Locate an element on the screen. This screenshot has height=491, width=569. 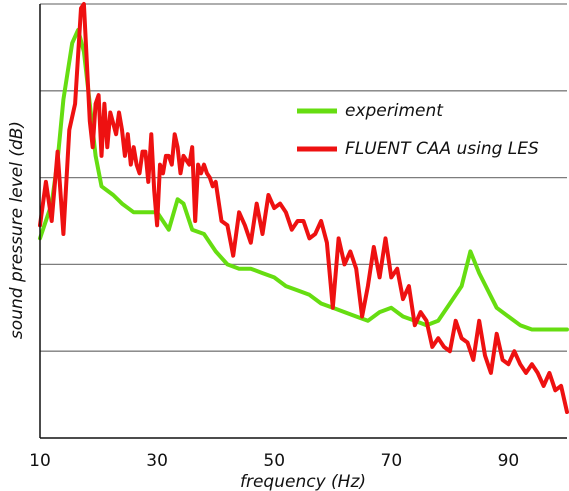
x-tick-label: 10 is located at coordinates (40, 461).